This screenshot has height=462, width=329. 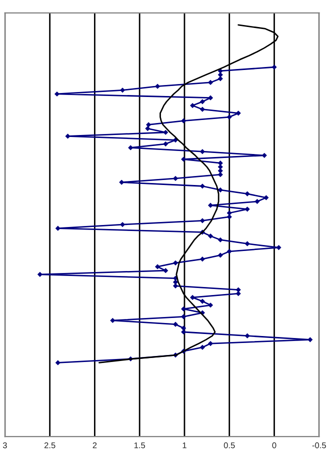 What do you see at coordinates (274, 445) in the screenshot?
I see `x-tick-label: 0` at bounding box center [274, 445].